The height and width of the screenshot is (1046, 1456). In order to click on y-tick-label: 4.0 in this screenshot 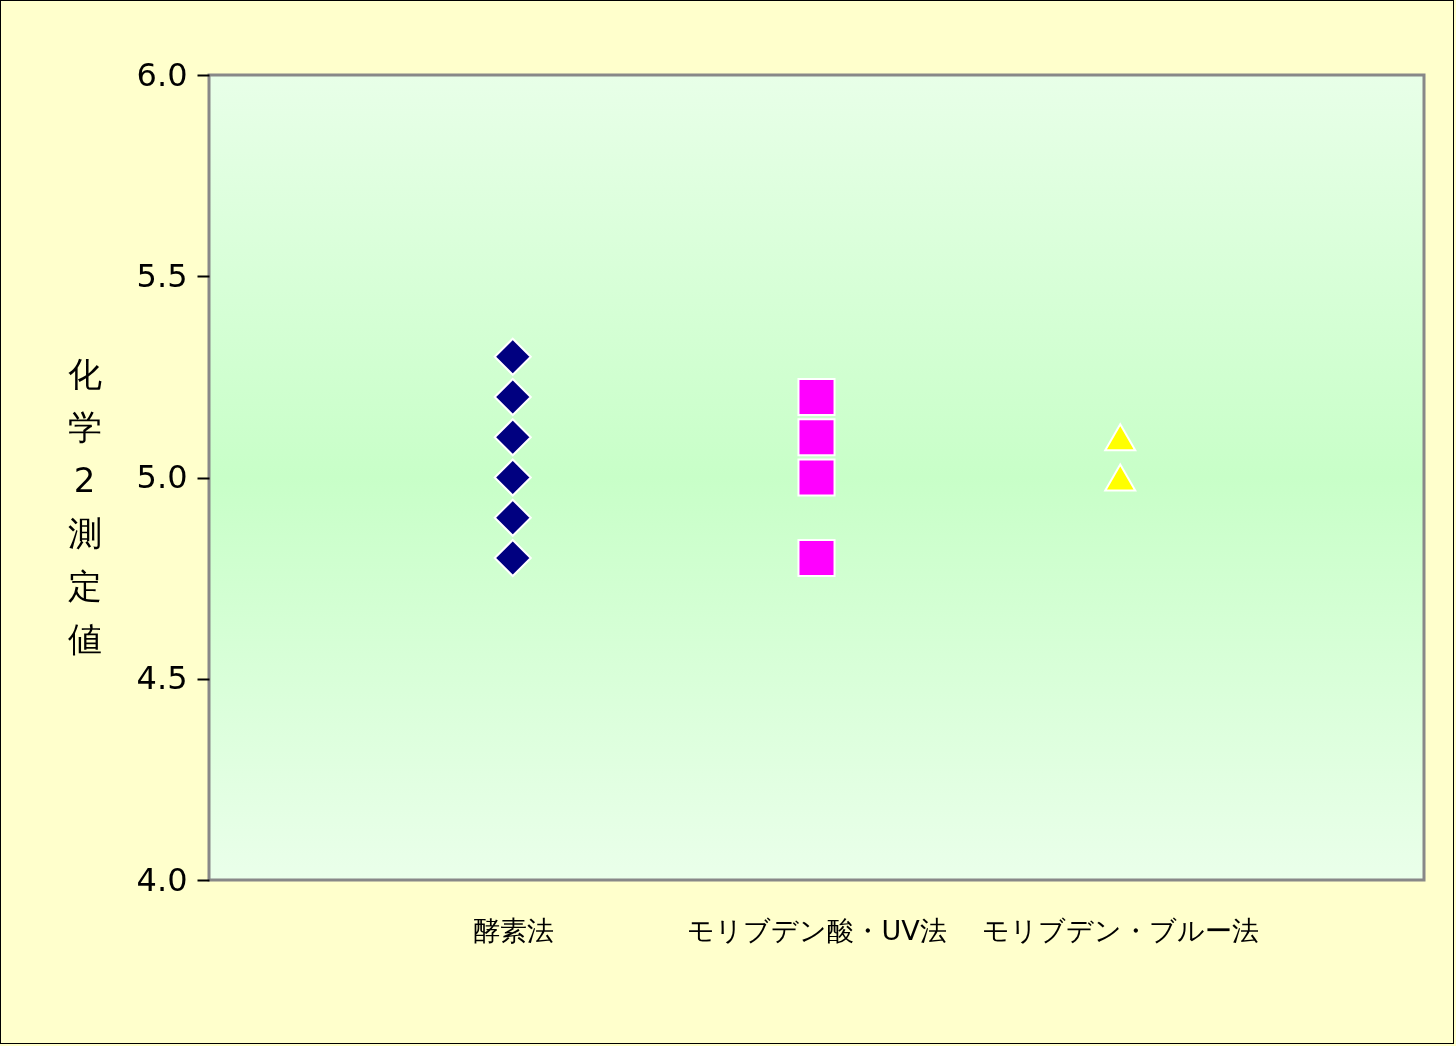, I will do `click(162, 879)`.